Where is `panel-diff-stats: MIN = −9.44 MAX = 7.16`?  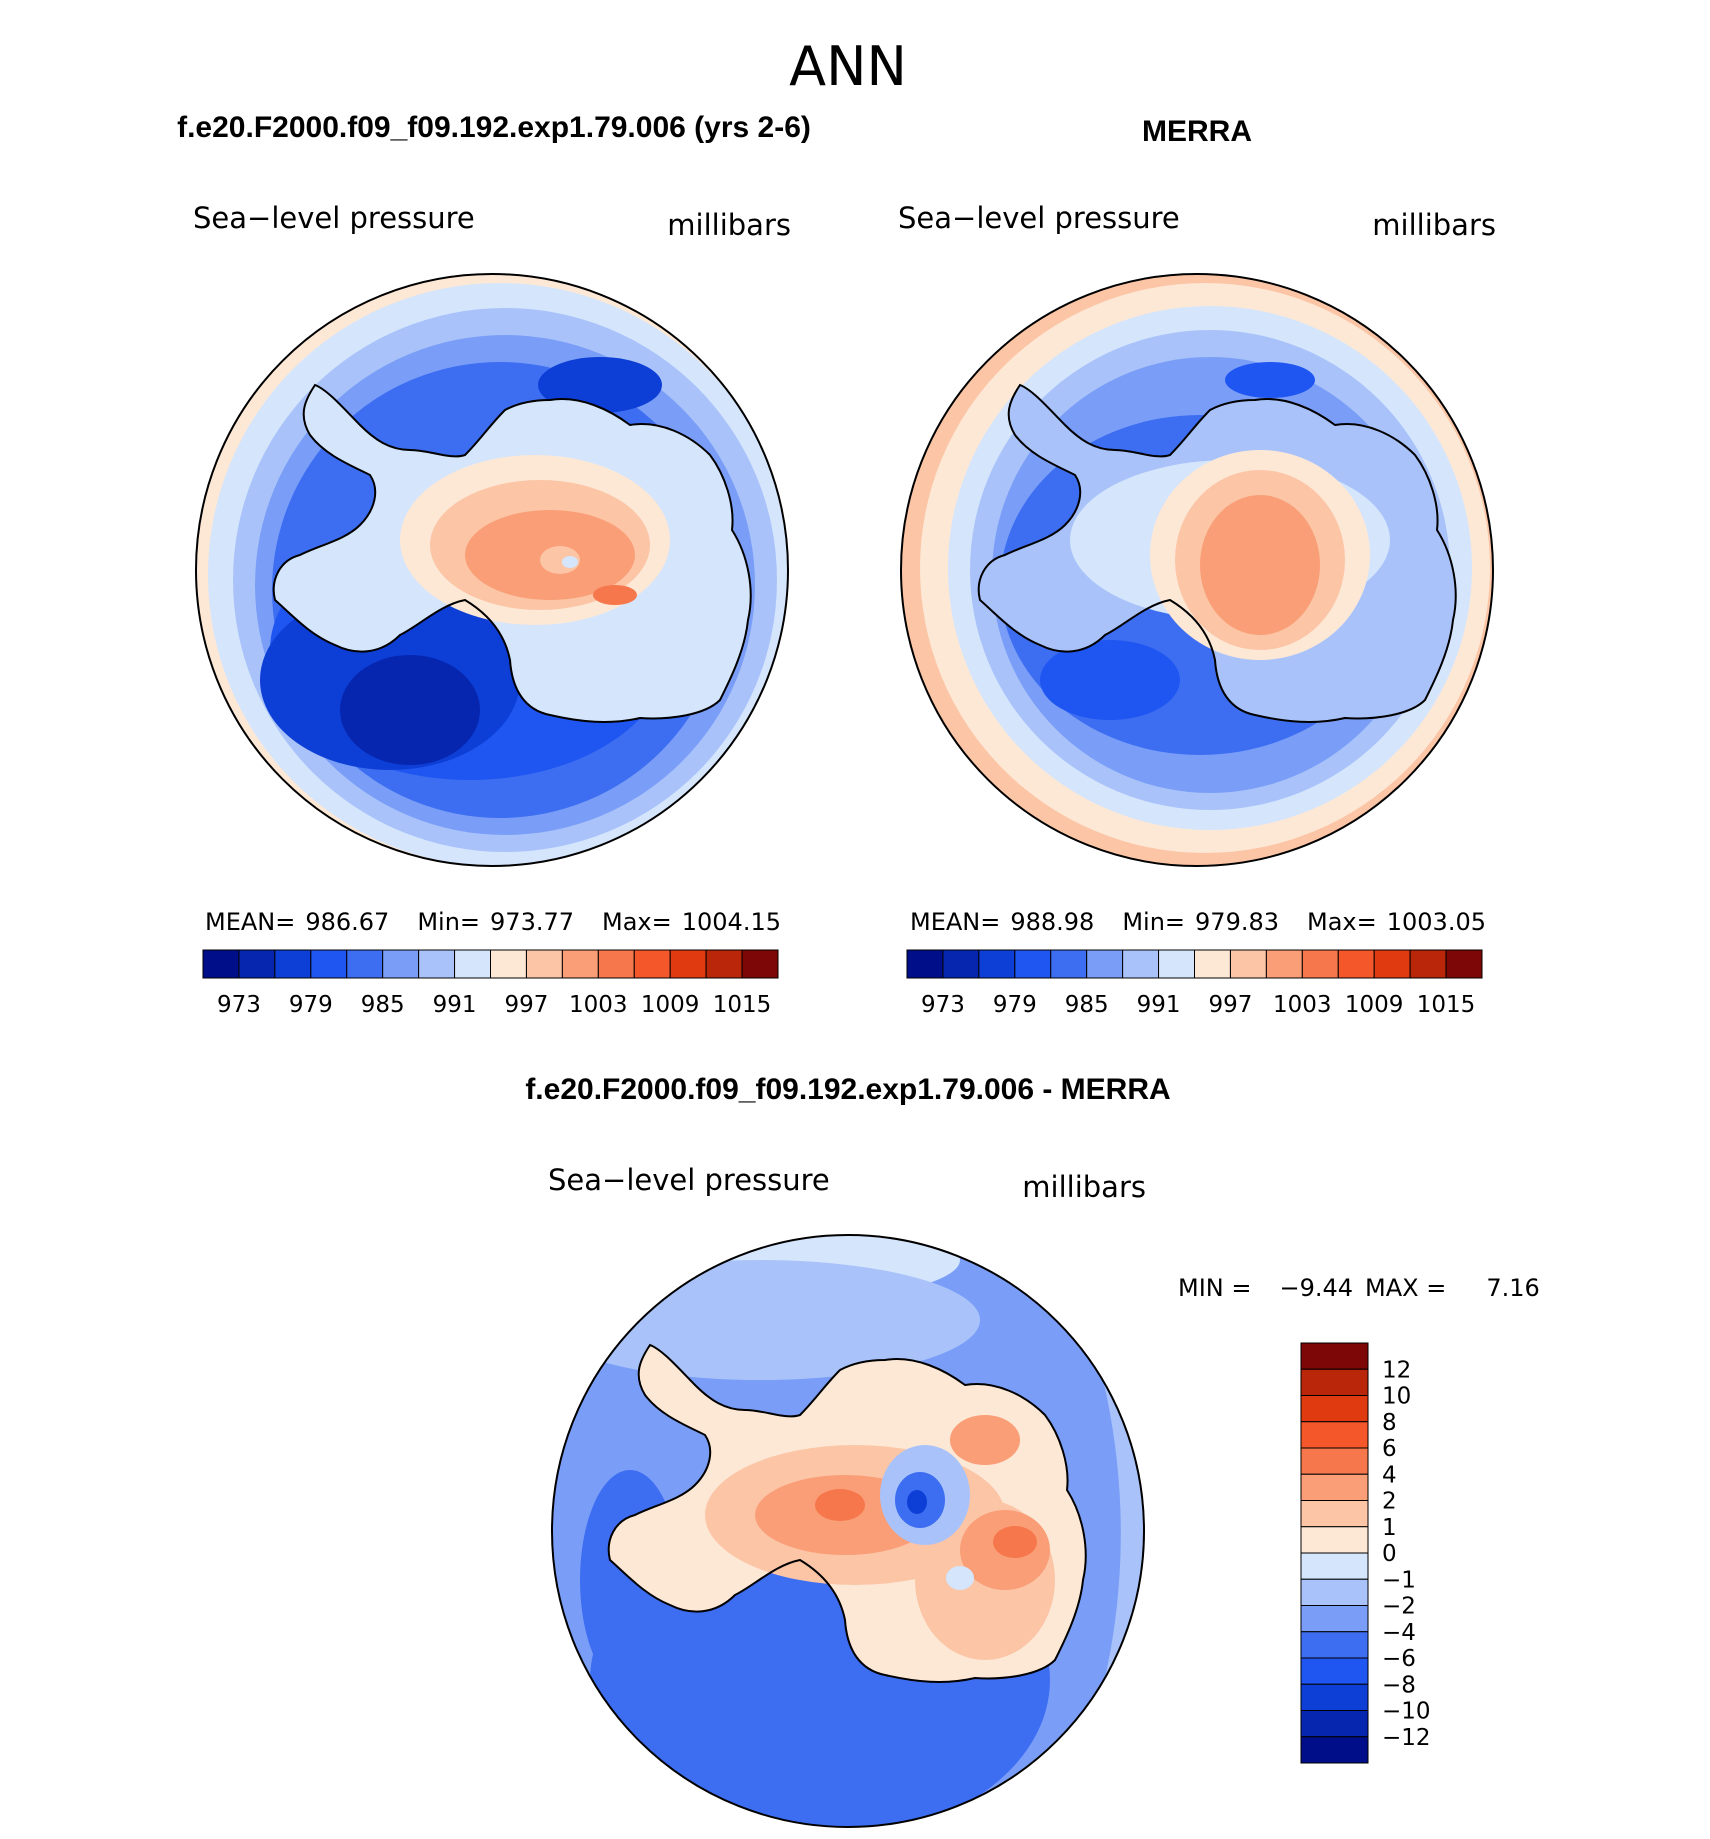 panel-diff-stats: MIN = −9.44 MAX = 7.16 is located at coordinates (1359, 1288).